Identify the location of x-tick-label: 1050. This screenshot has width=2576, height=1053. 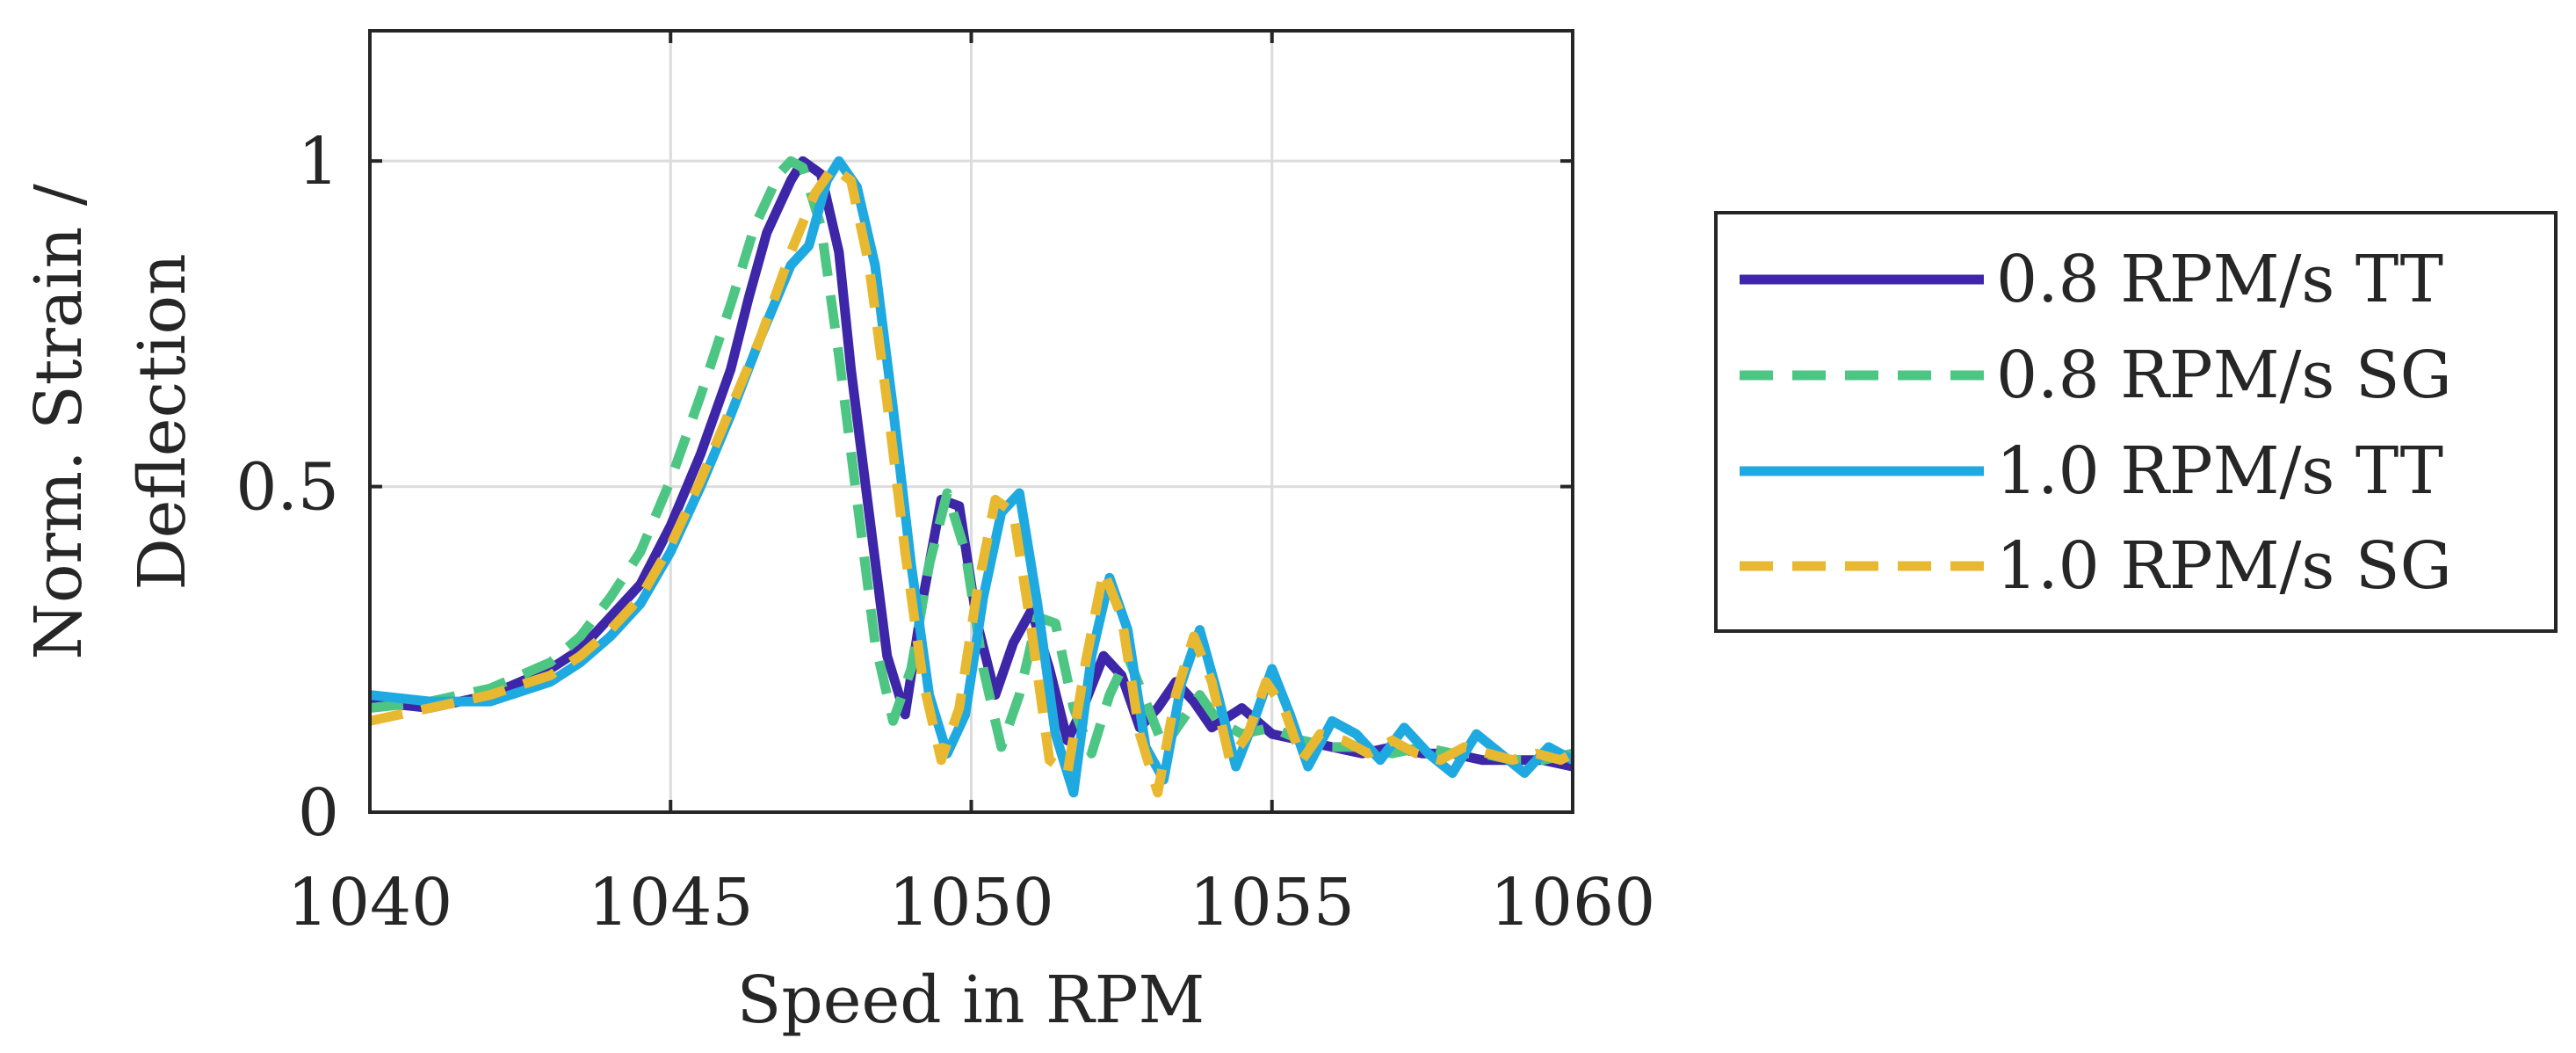
(970, 902).